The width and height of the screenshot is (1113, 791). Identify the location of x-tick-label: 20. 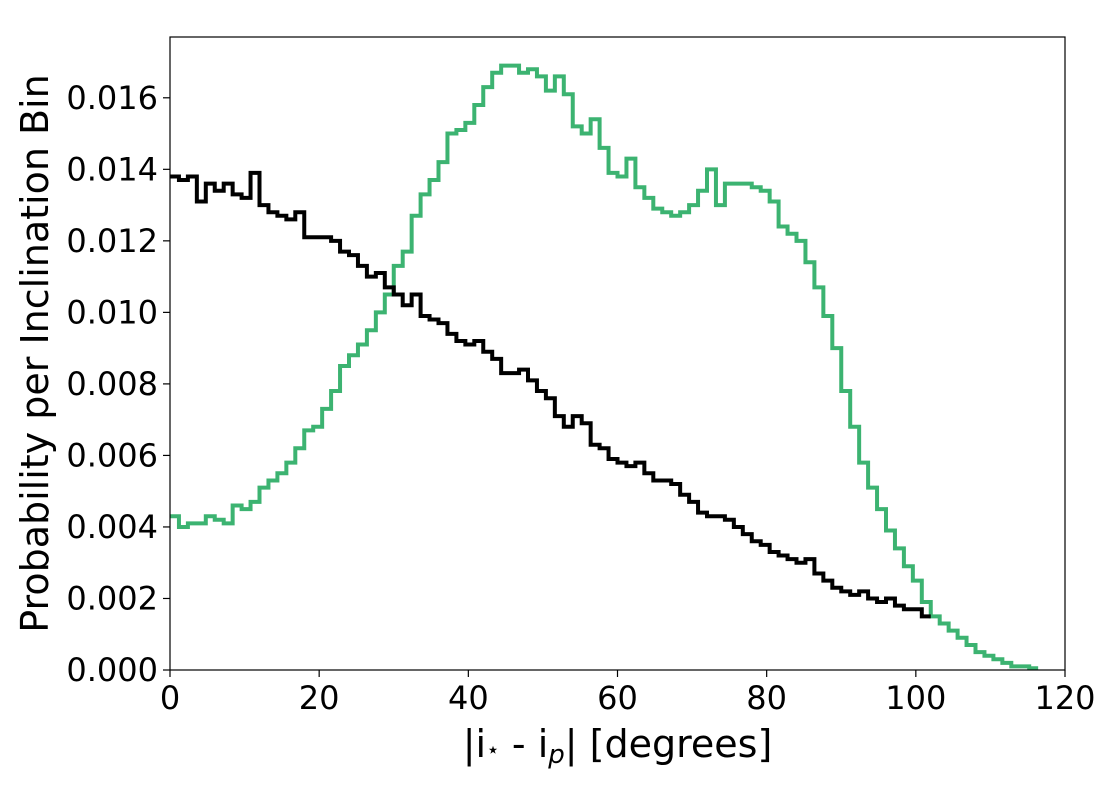
(319, 698).